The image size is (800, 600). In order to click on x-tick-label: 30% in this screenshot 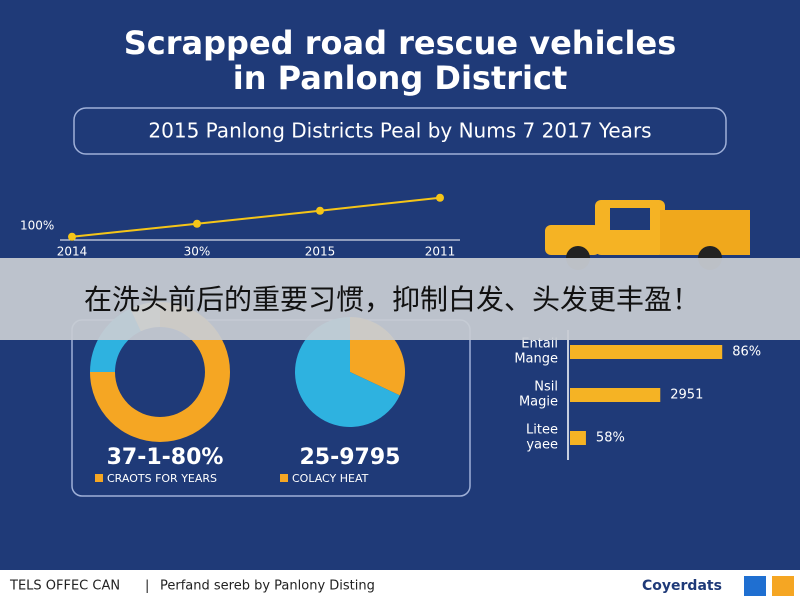, I will do `click(197, 252)`.